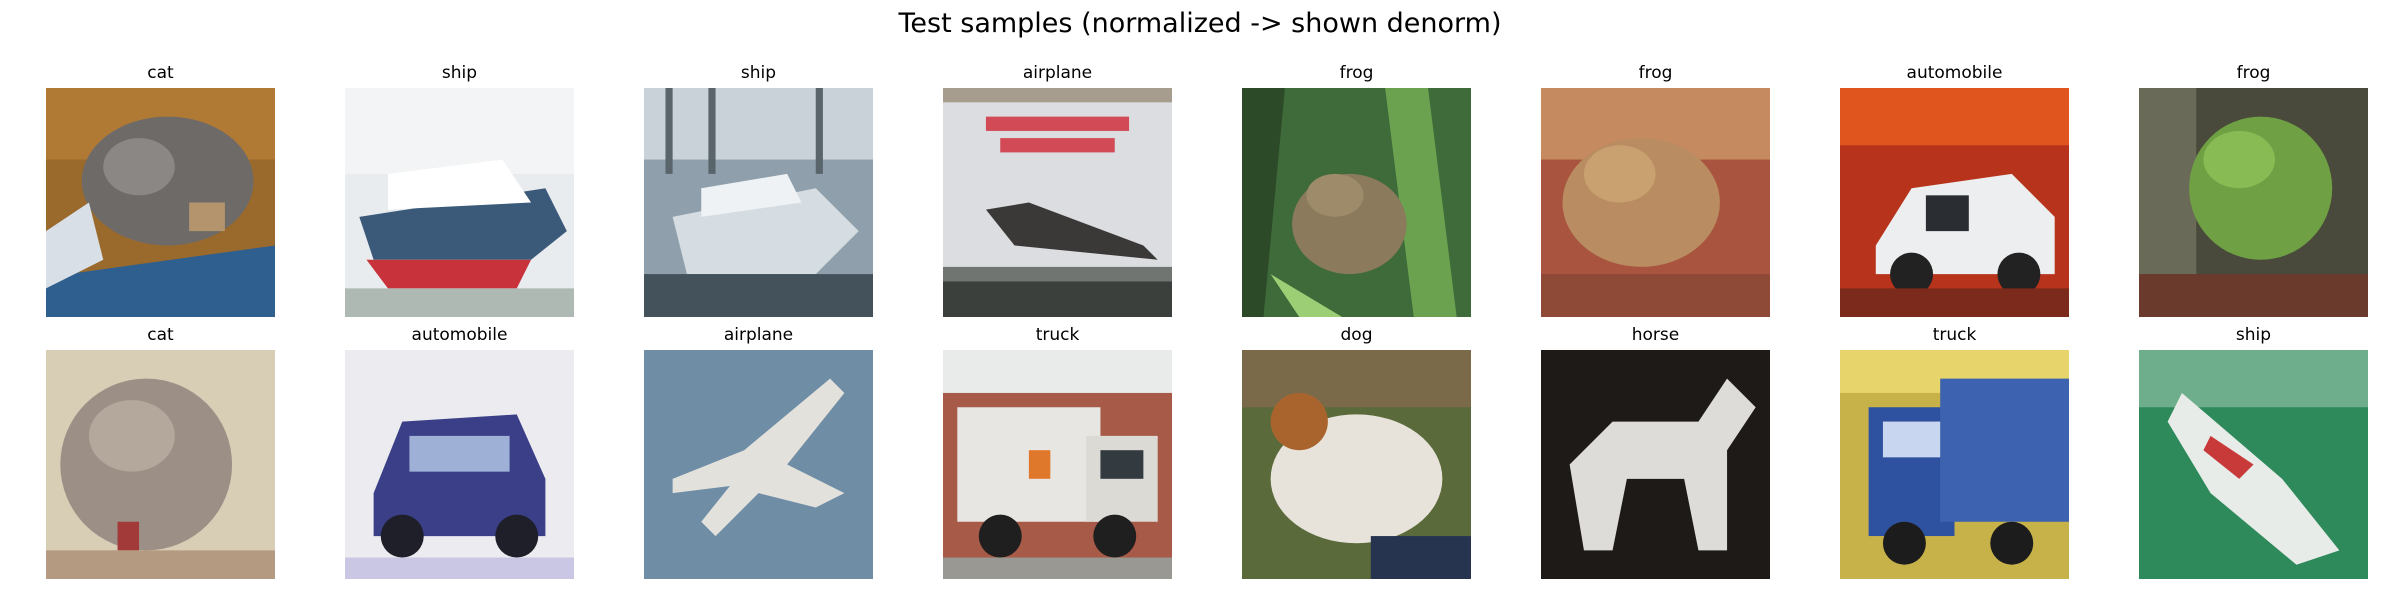 This screenshot has height=600, width=2400. Describe the element at coordinates (1356, 335) in the screenshot. I see `sample-label: dog` at that location.